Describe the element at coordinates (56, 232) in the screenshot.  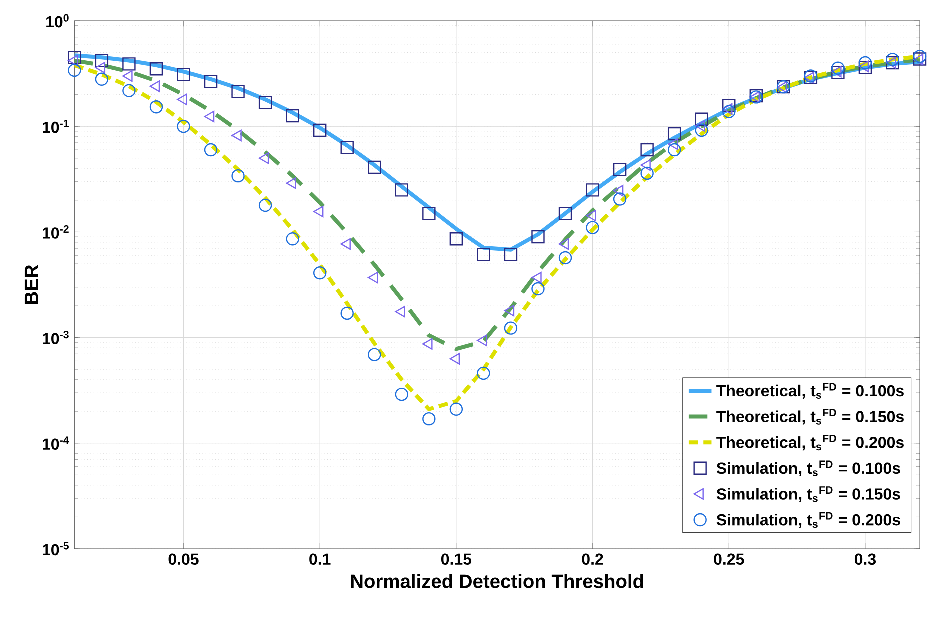
I see `y-tick-label: 10$^{-2}$` at that location.